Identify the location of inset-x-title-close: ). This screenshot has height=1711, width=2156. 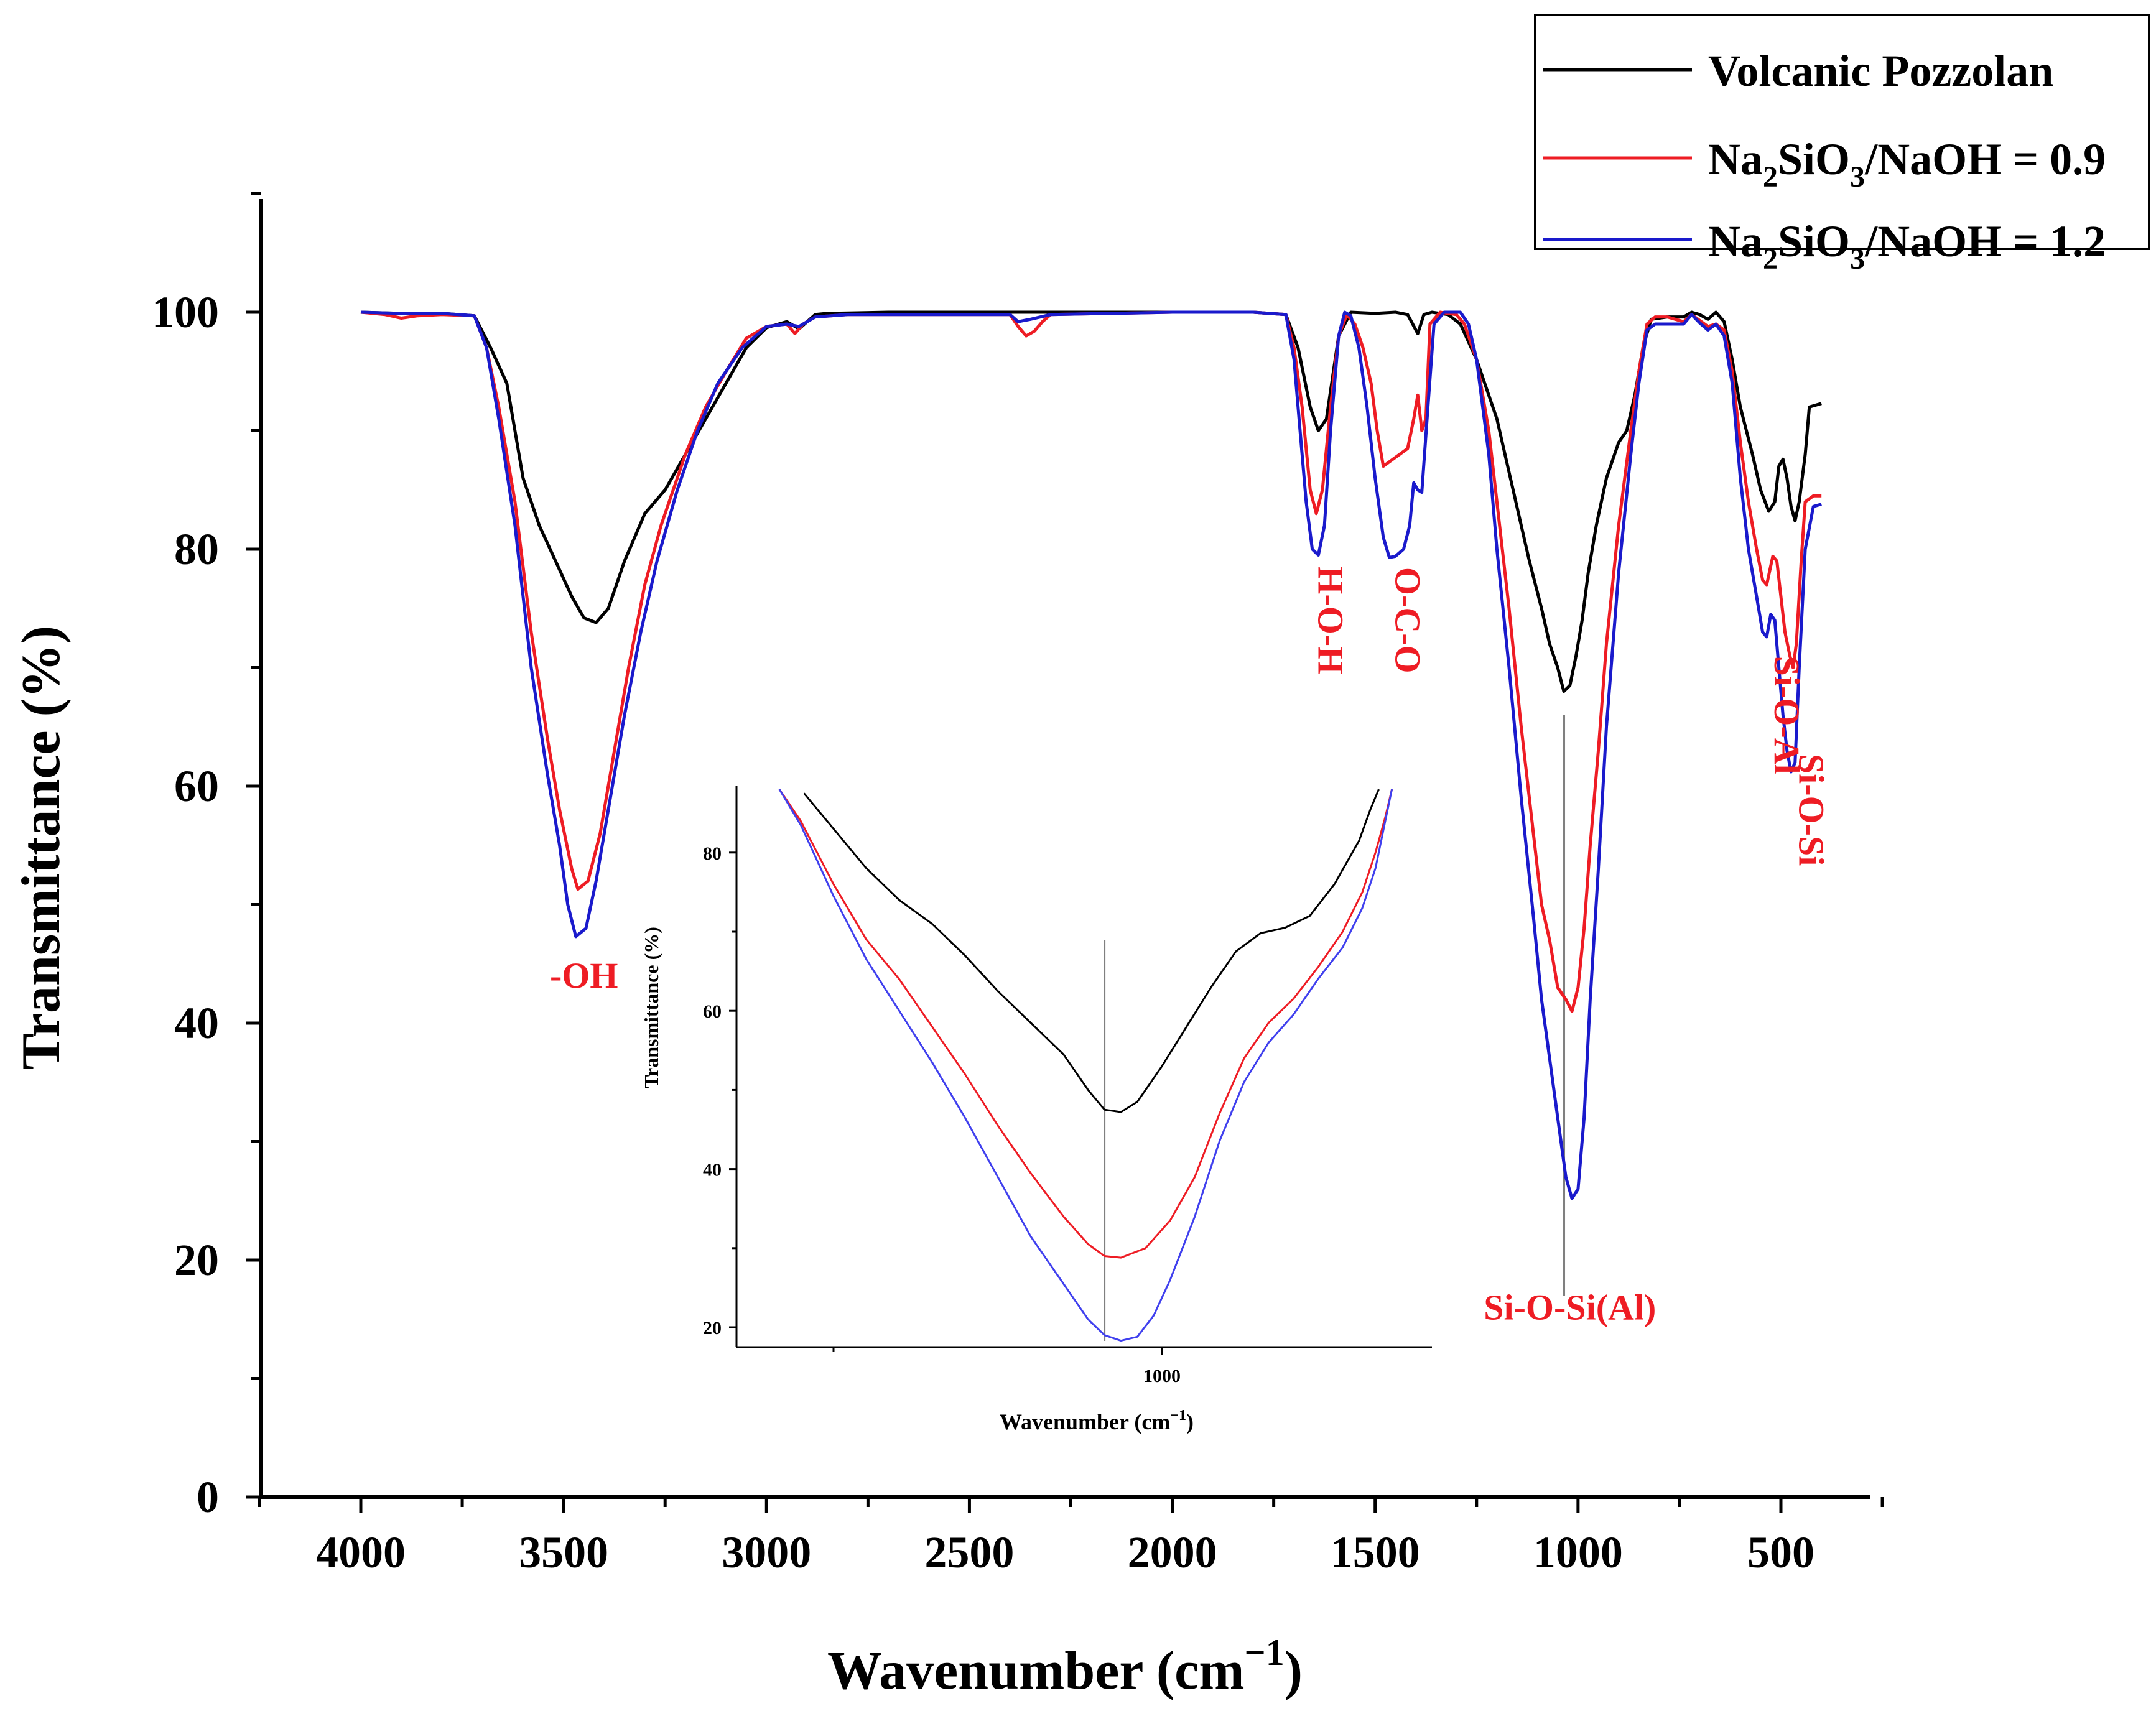
(1190, 1421).